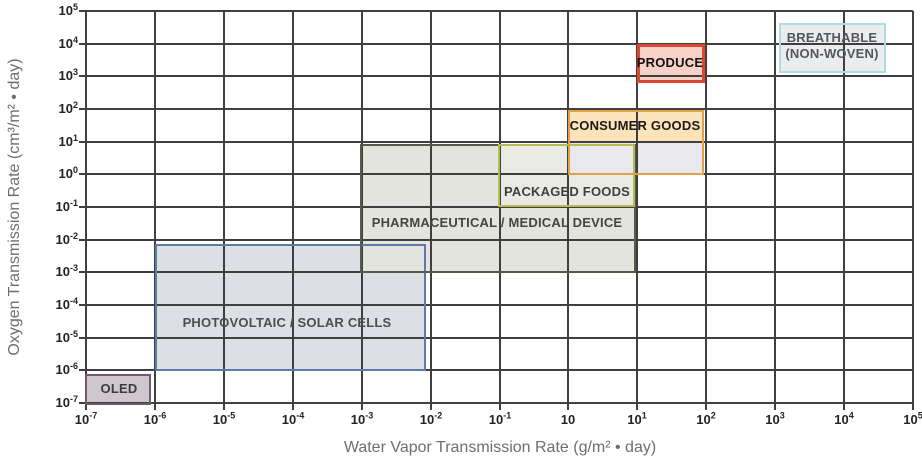 The height and width of the screenshot is (466, 922). What do you see at coordinates (86, 418) in the screenshot?
I see `x-tick-label: 10⁻⁷` at bounding box center [86, 418].